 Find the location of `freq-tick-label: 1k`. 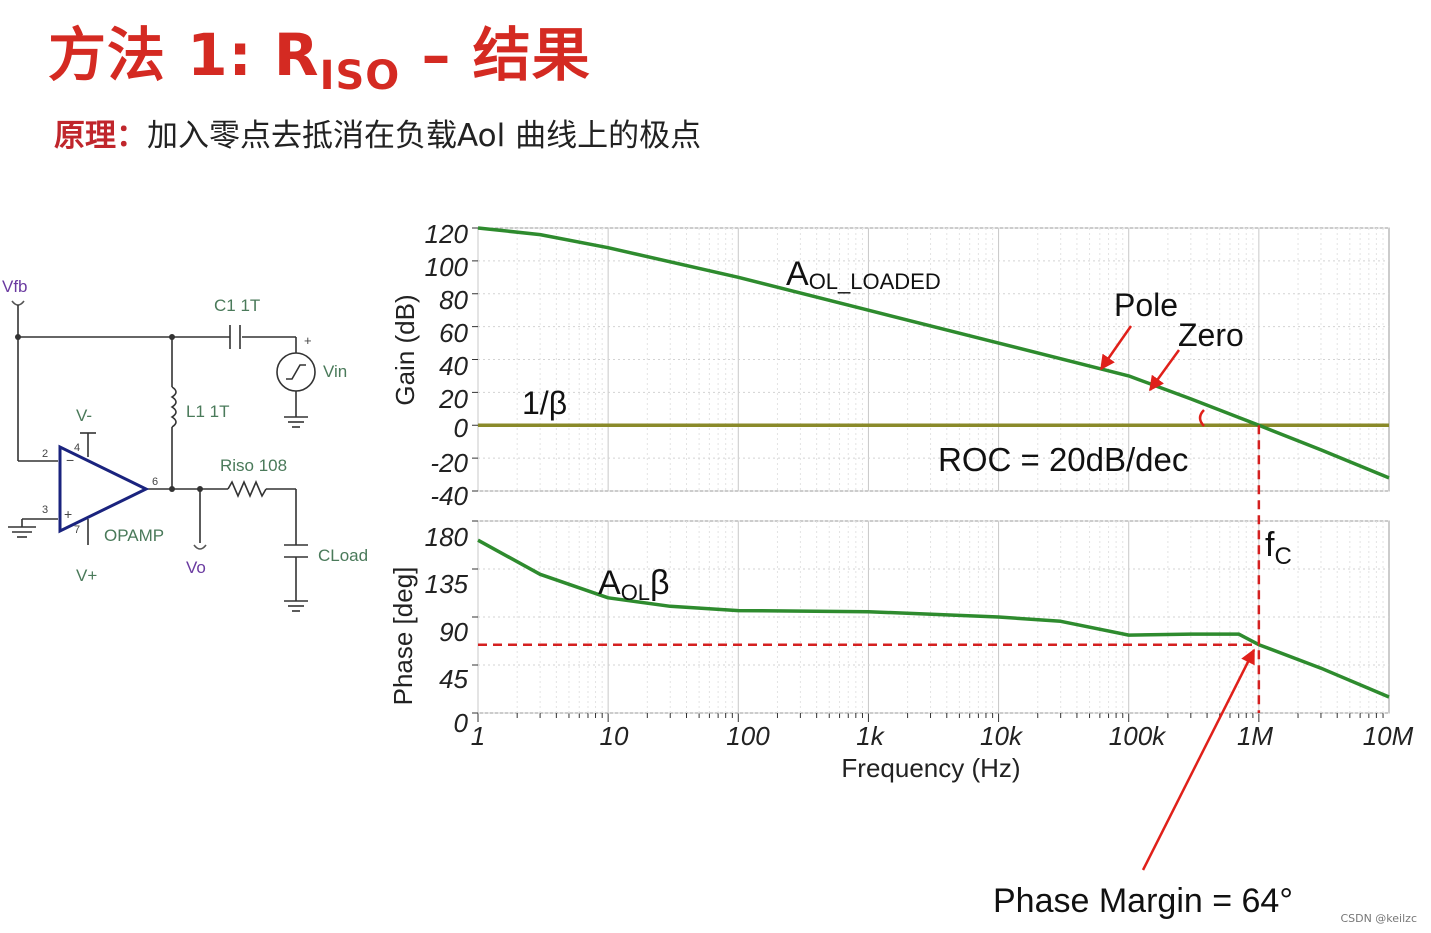

freq-tick-label: 1k is located at coordinates (870, 736).